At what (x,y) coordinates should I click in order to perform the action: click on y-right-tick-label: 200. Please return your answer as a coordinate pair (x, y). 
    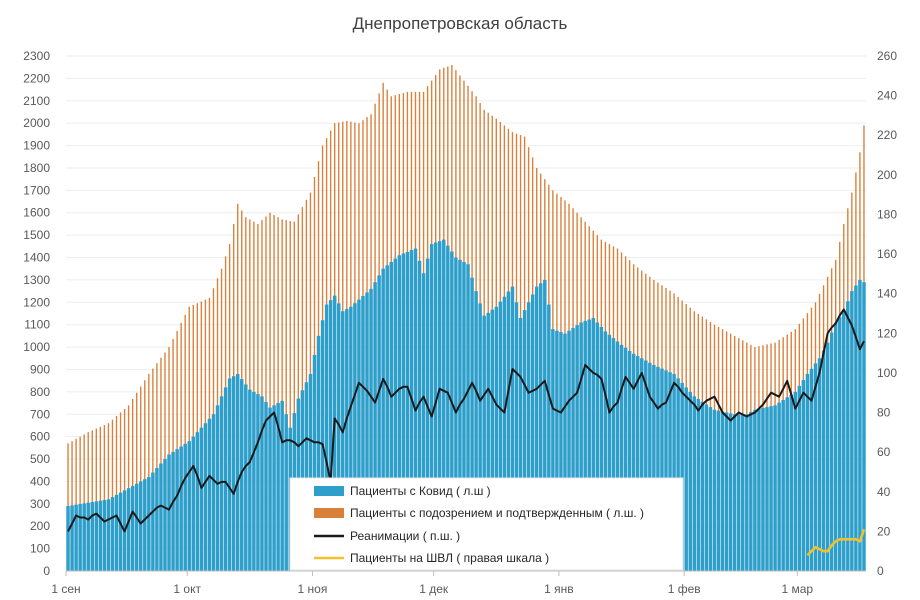
    Looking at the image, I should click on (887, 175).